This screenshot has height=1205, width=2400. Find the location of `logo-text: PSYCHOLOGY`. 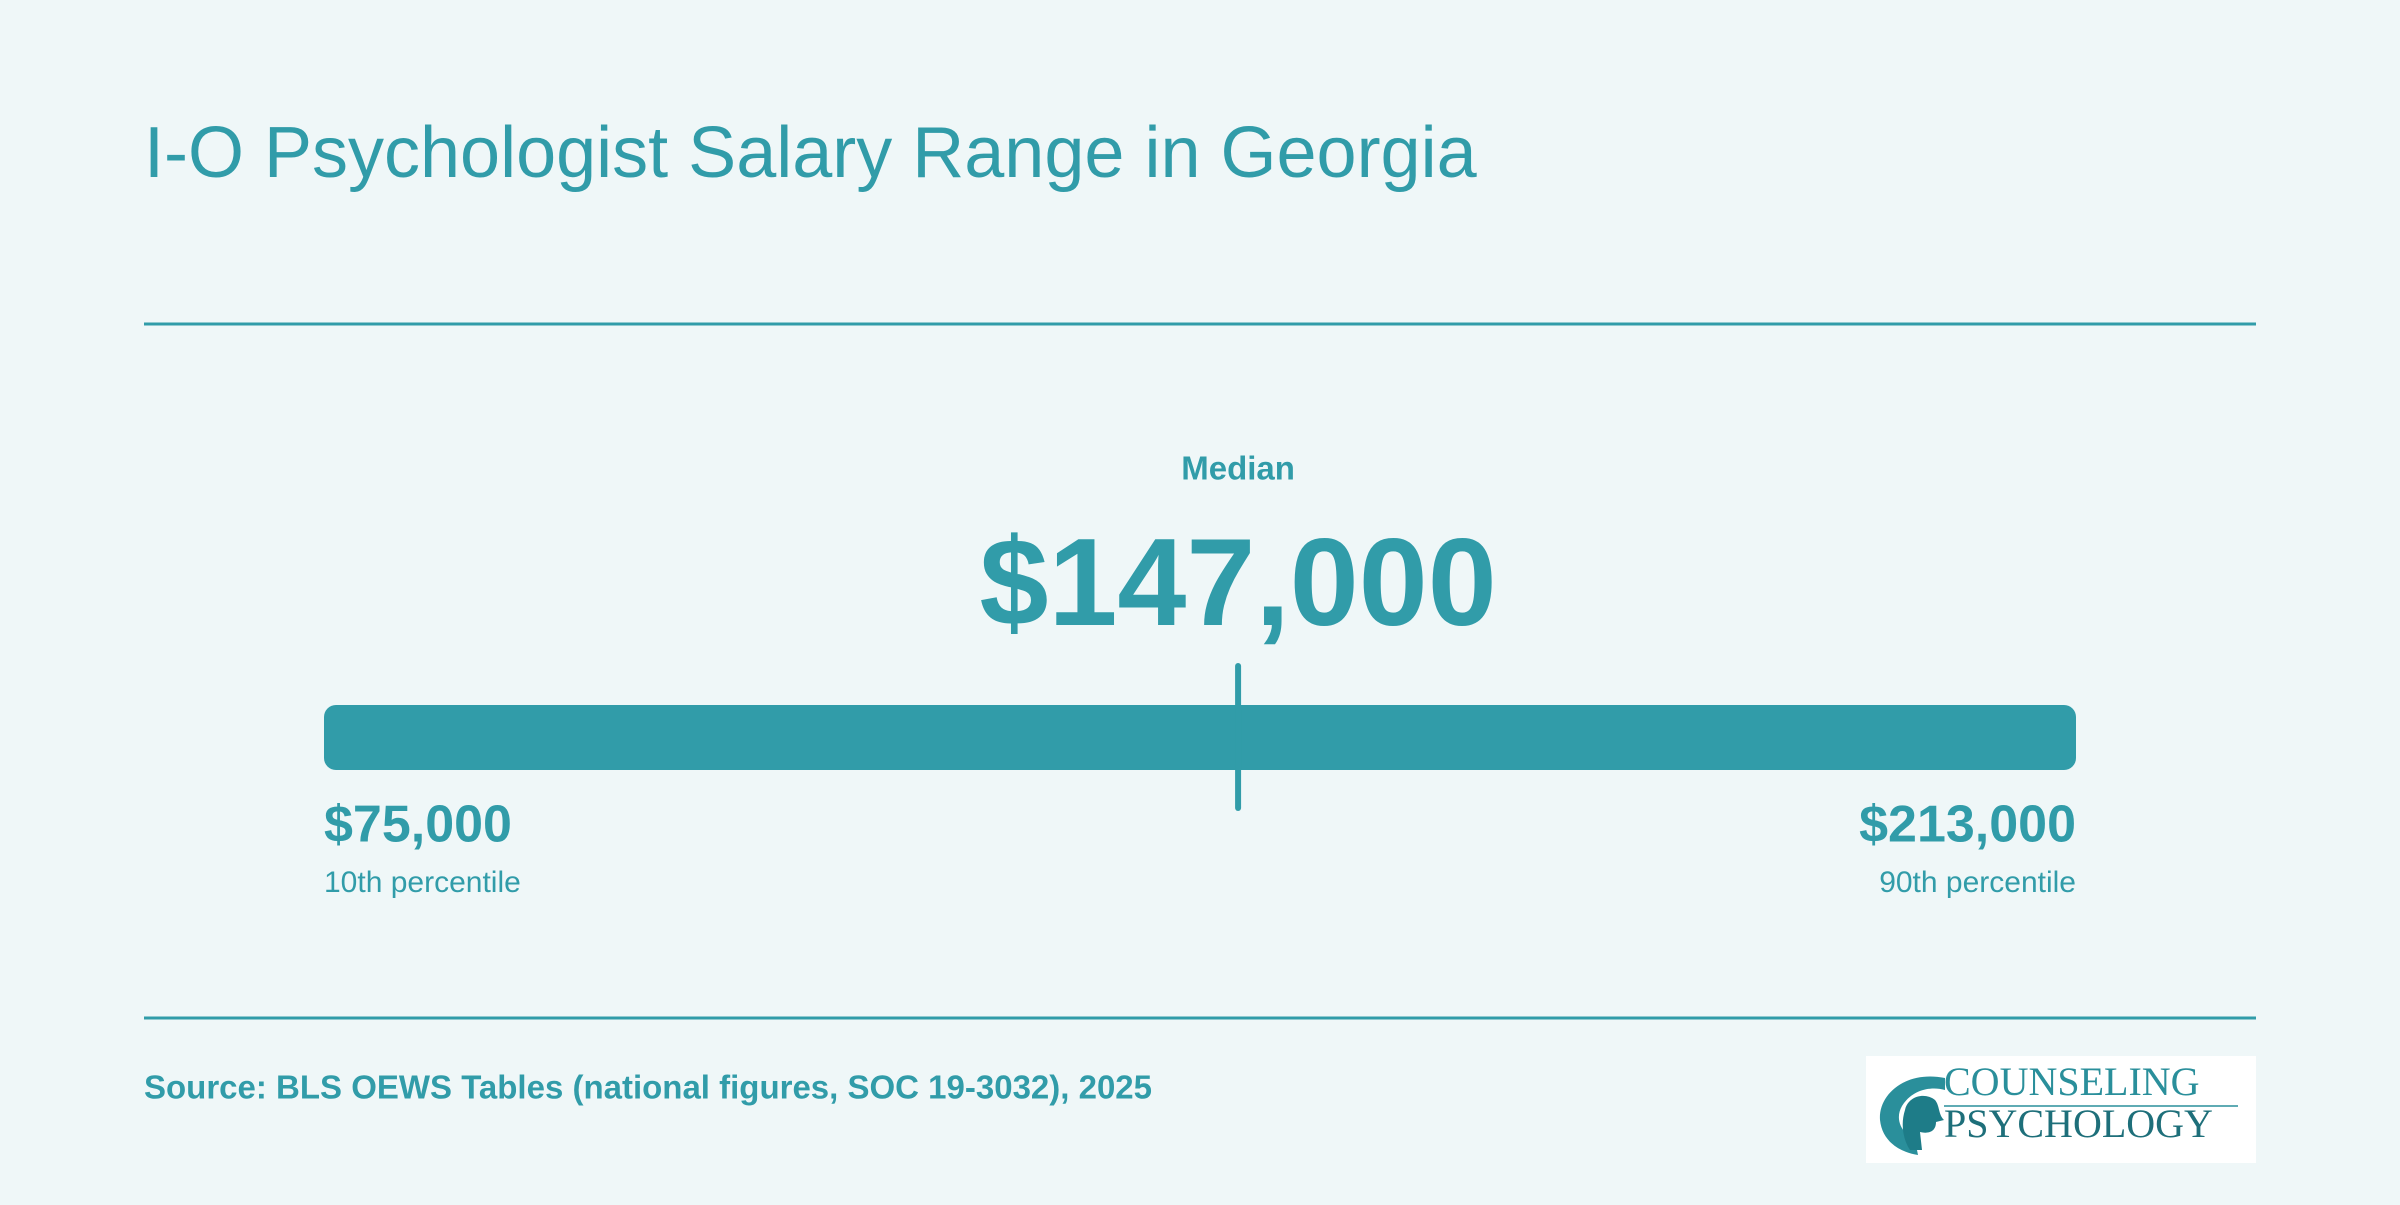

logo-text: PSYCHOLOGY is located at coordinates (2078, 1123).